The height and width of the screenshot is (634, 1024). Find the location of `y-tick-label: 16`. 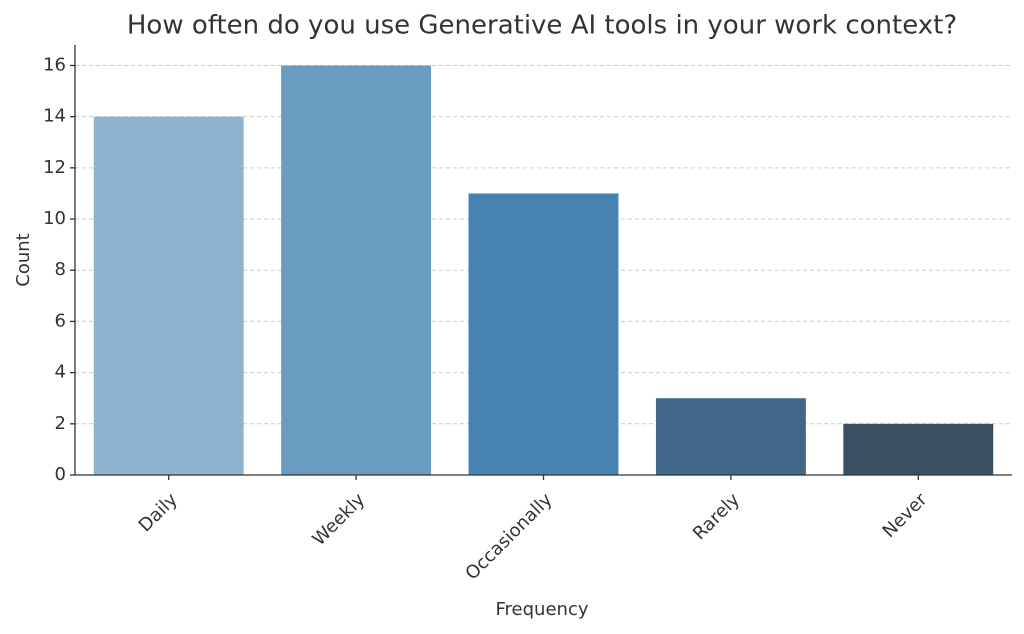

y-tick-label: 16 is located at coordinates (54, 64).